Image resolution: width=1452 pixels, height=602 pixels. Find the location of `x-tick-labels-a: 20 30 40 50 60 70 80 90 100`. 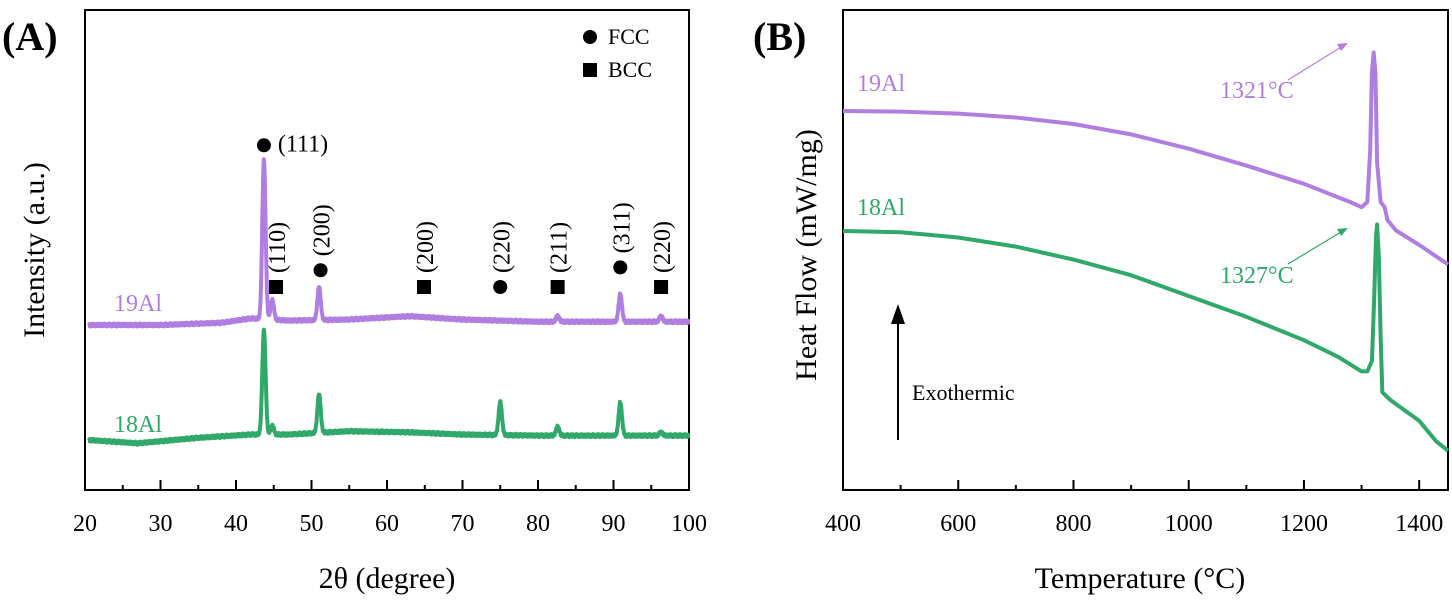

x-tick-labels-a: 20 30 40 50 60 70 80 90 100 is located at coordinates (390, 524).